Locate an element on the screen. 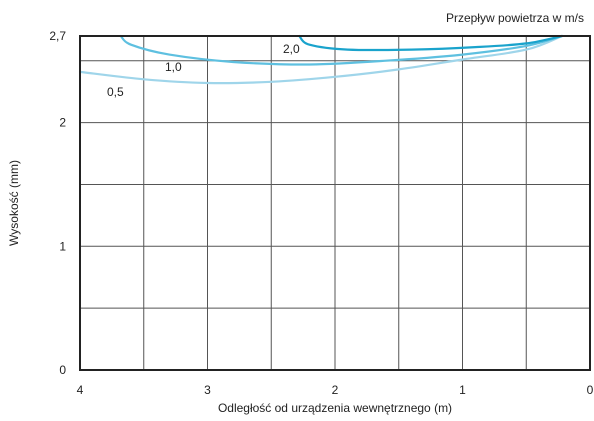 This screenshot has height=421, width=594. series-group is located at coordinates (321, 59).